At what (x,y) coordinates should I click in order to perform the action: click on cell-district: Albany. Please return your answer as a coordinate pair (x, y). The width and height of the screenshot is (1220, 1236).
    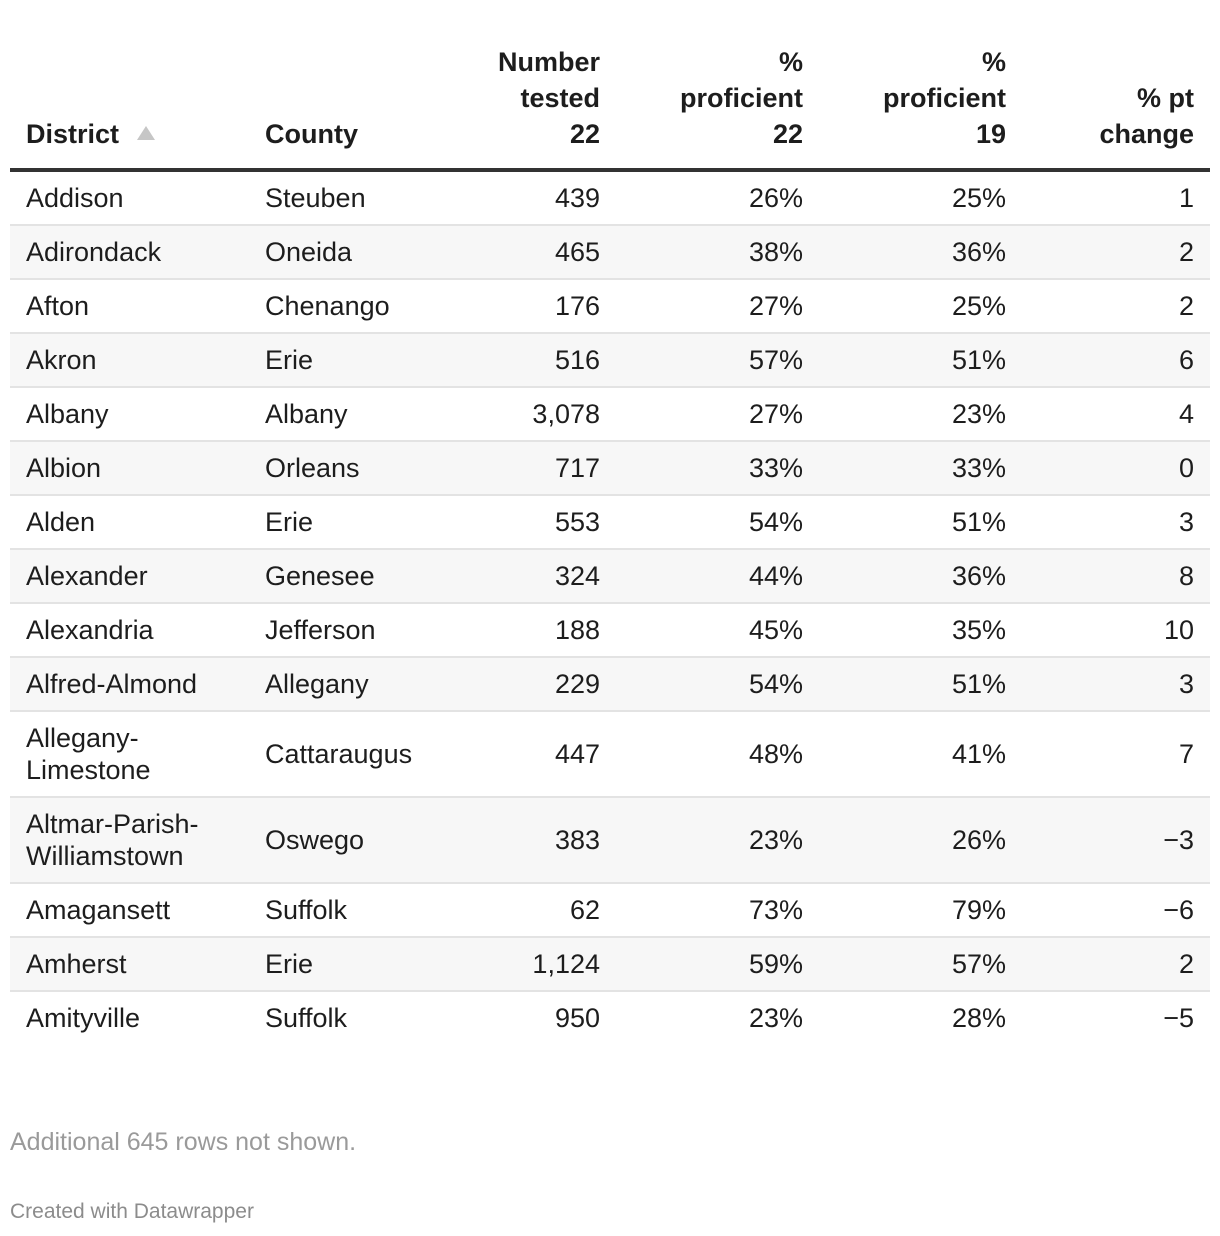
    Looking at the image, I should click on (129, 414).